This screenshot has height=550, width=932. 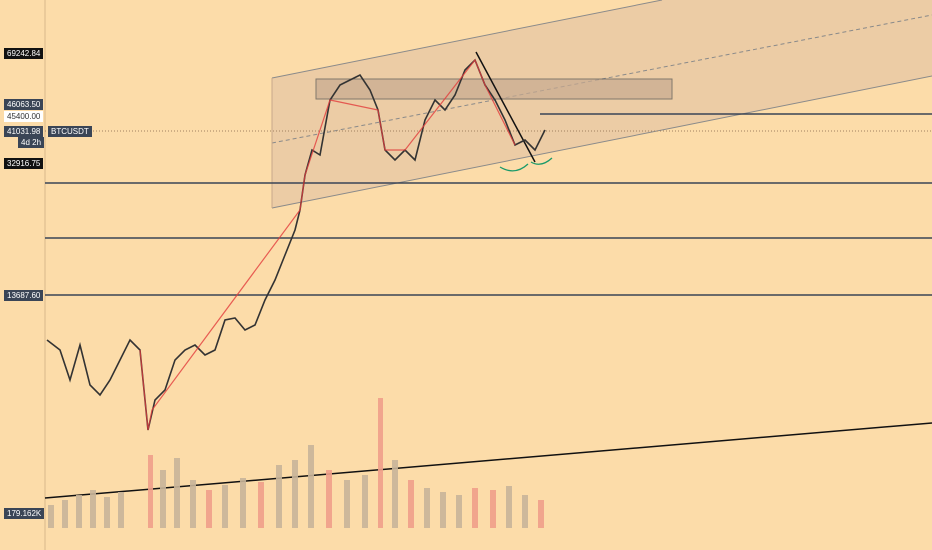 What do you see at coordinates (24, 53) in the screenshot?
I see `price-tag: 69242.84` at bounding box center [24, 53].